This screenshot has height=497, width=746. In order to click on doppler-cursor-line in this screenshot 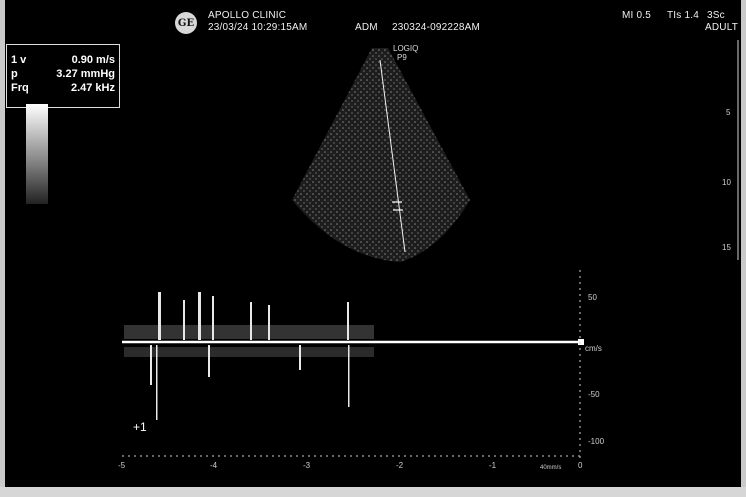, I will do `click(392, 156)`.